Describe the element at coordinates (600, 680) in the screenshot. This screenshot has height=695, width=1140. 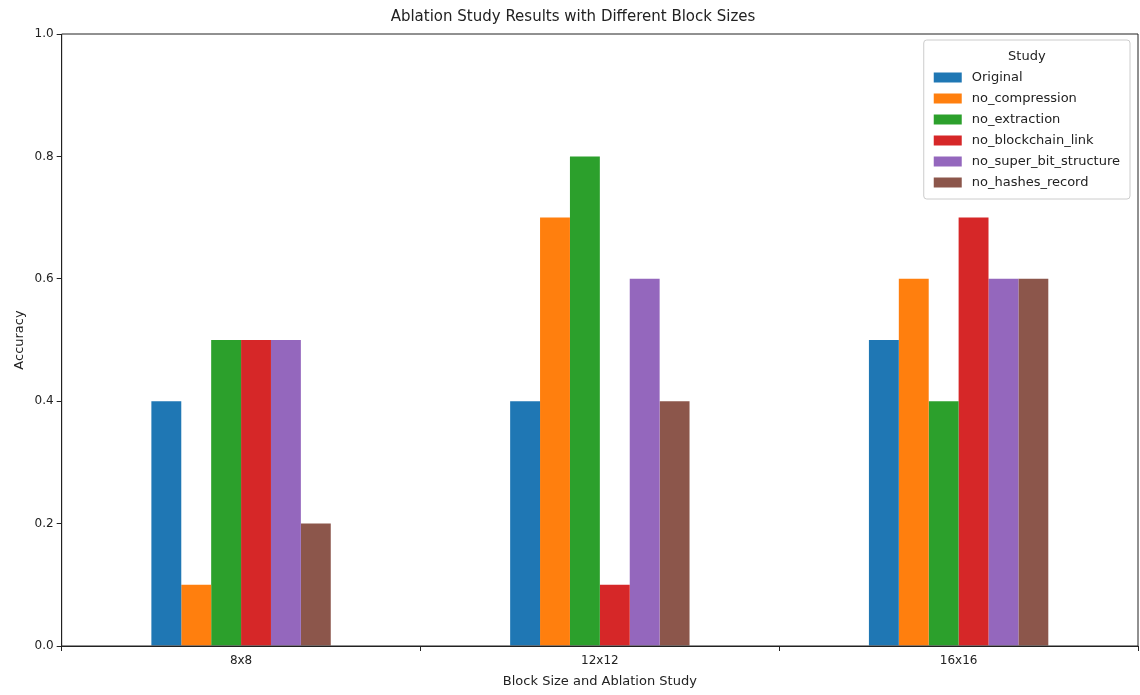
I see `x-axis-title: Block Size and Ablation Study` at that location.